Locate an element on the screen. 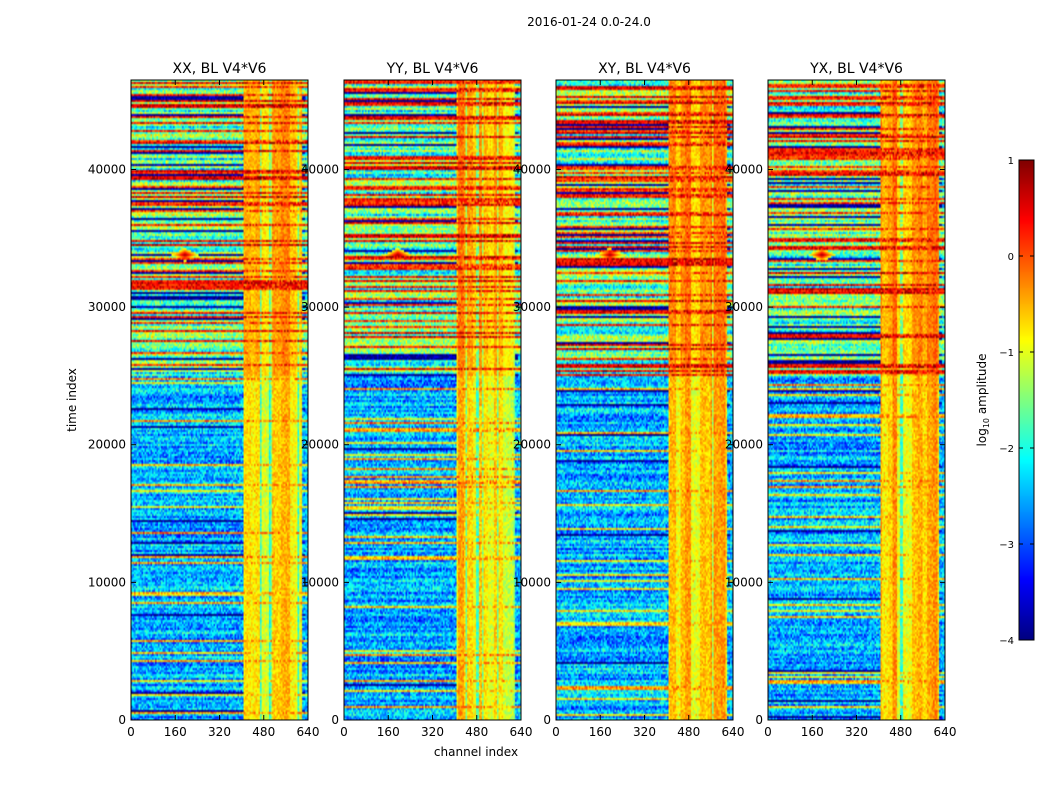 The image size is (1050, 800). y-axis-label: time index is located at coordinates (72, 400).